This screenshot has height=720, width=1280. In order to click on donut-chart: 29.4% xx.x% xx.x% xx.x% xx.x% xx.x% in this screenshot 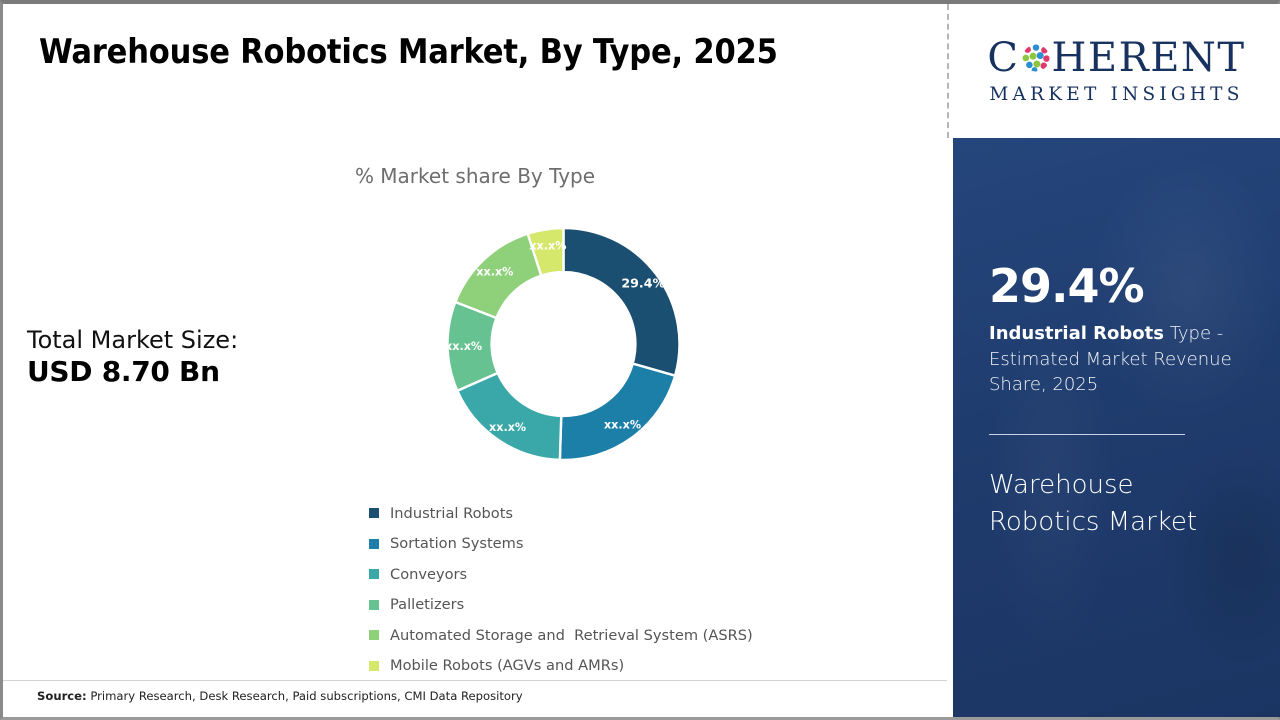, I will do `click(563, 344)`.